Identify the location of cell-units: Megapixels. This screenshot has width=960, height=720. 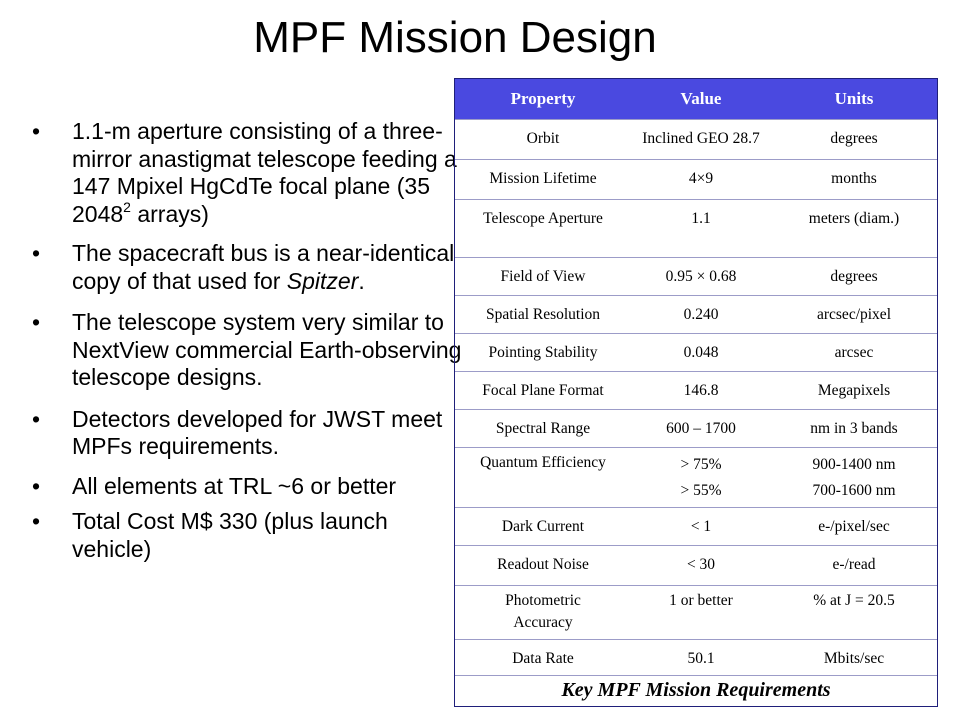
(854, 390).